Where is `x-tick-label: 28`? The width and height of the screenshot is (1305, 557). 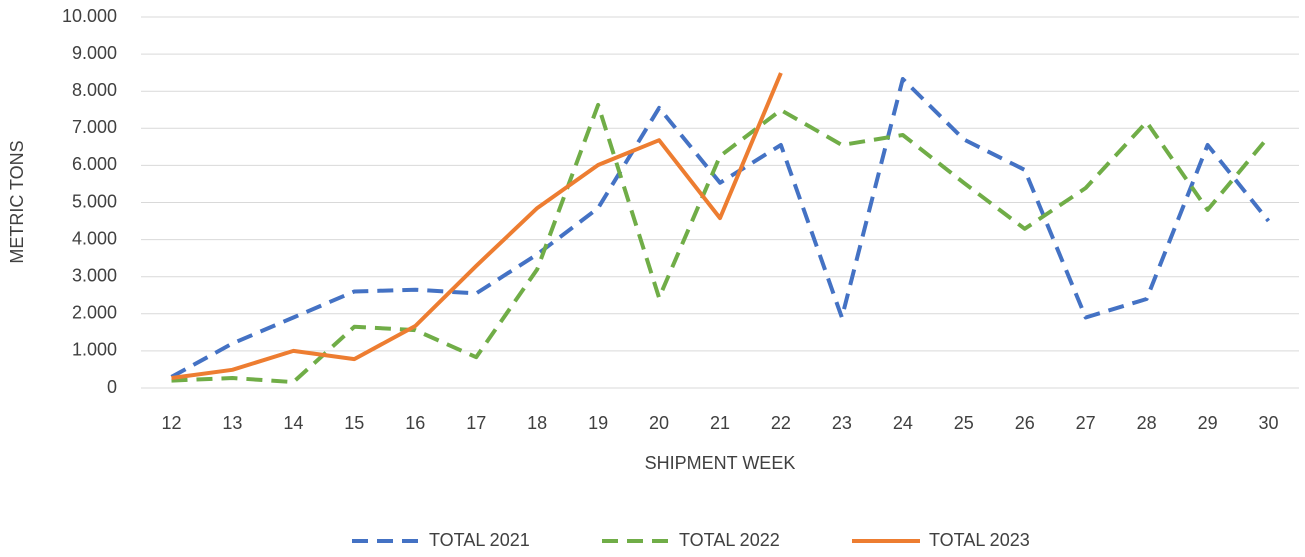
x-tick-label: 28 is located at coordinates (1147, 423).